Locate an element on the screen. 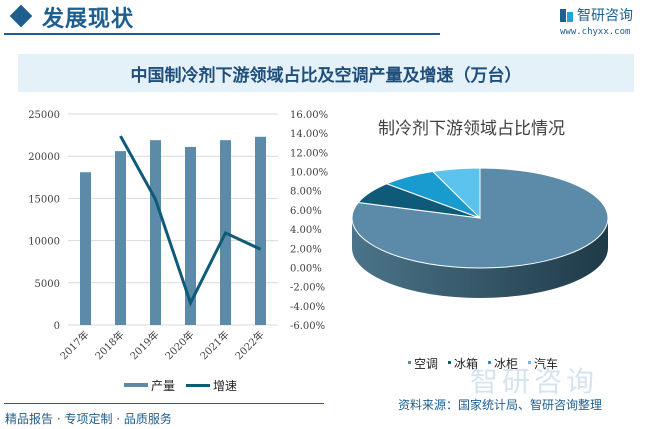  footer-slogan: 精品报告 · 专项定制 · 品质服务 is located at coordinates (88, 419).